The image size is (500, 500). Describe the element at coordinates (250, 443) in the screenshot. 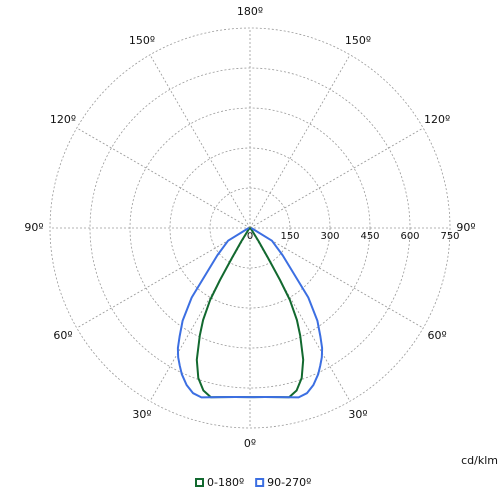

I see `angle-label: 0º` at that location.